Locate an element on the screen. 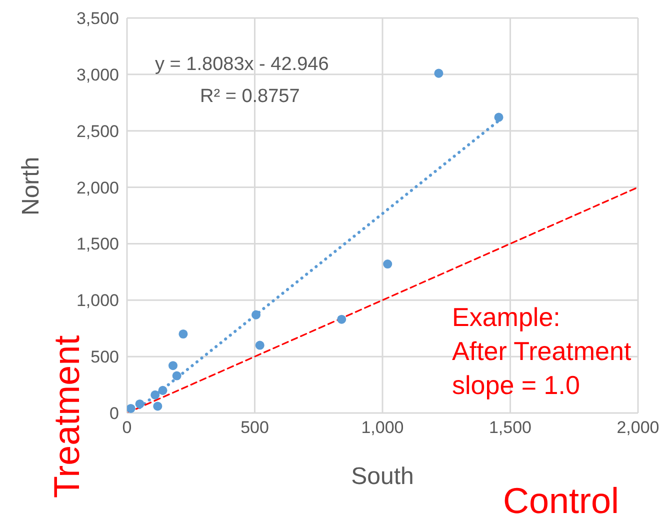  x-tick-label: 1,500 is located at coordinates (510, 428).